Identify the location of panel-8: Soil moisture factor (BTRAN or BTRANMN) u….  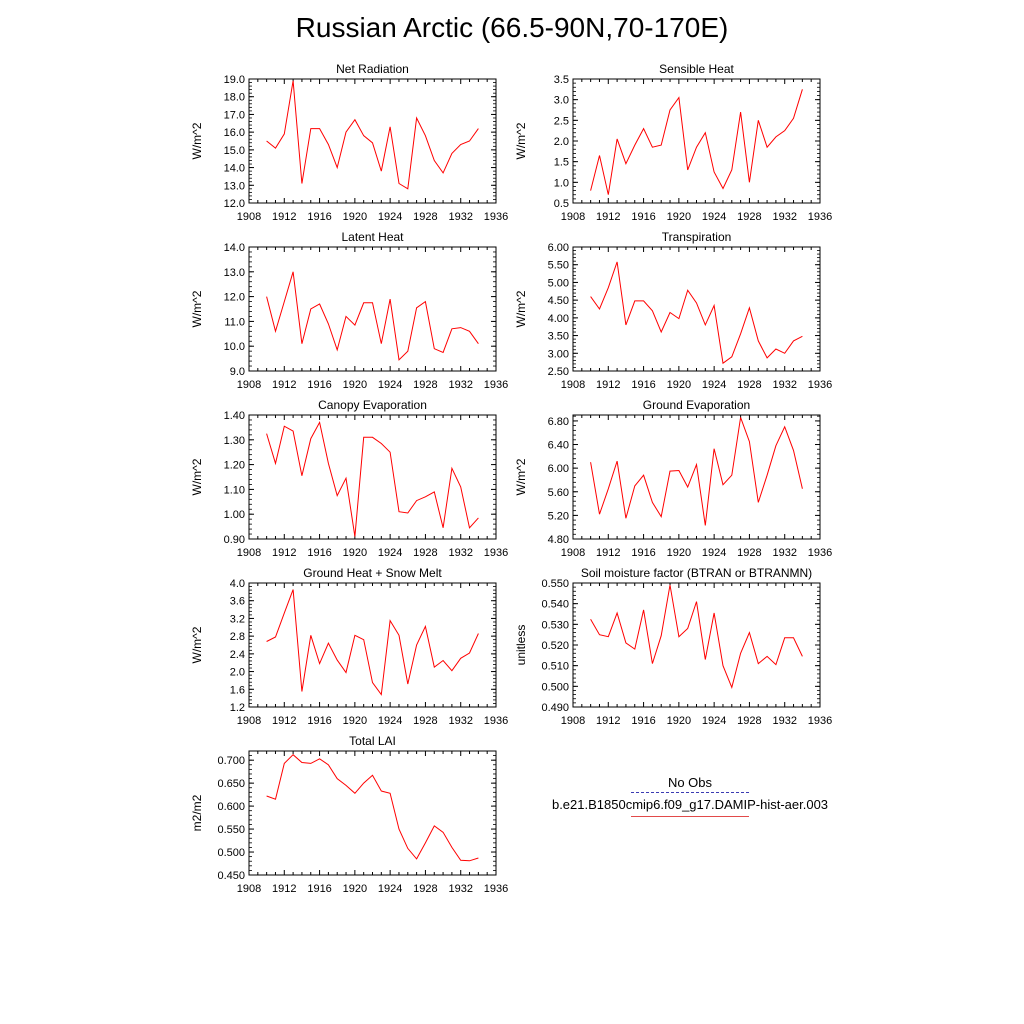
(673, 646).